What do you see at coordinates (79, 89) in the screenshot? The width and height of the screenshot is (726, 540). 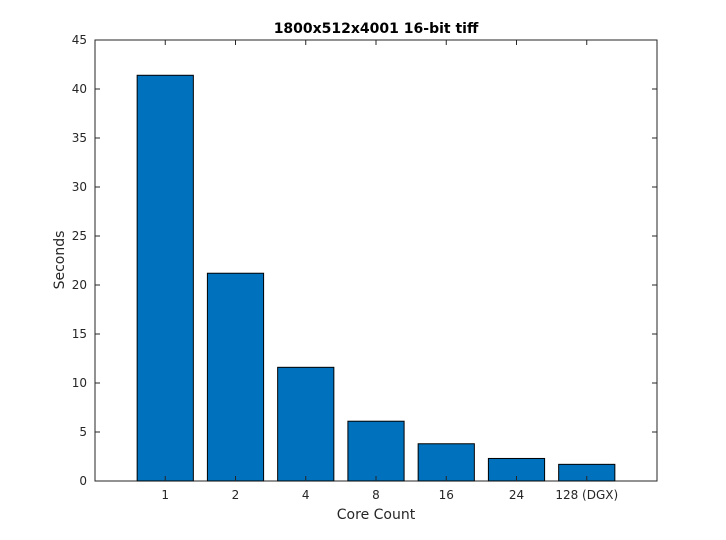 I see `y-tick-label: 40` at bounding box center [79, 89].